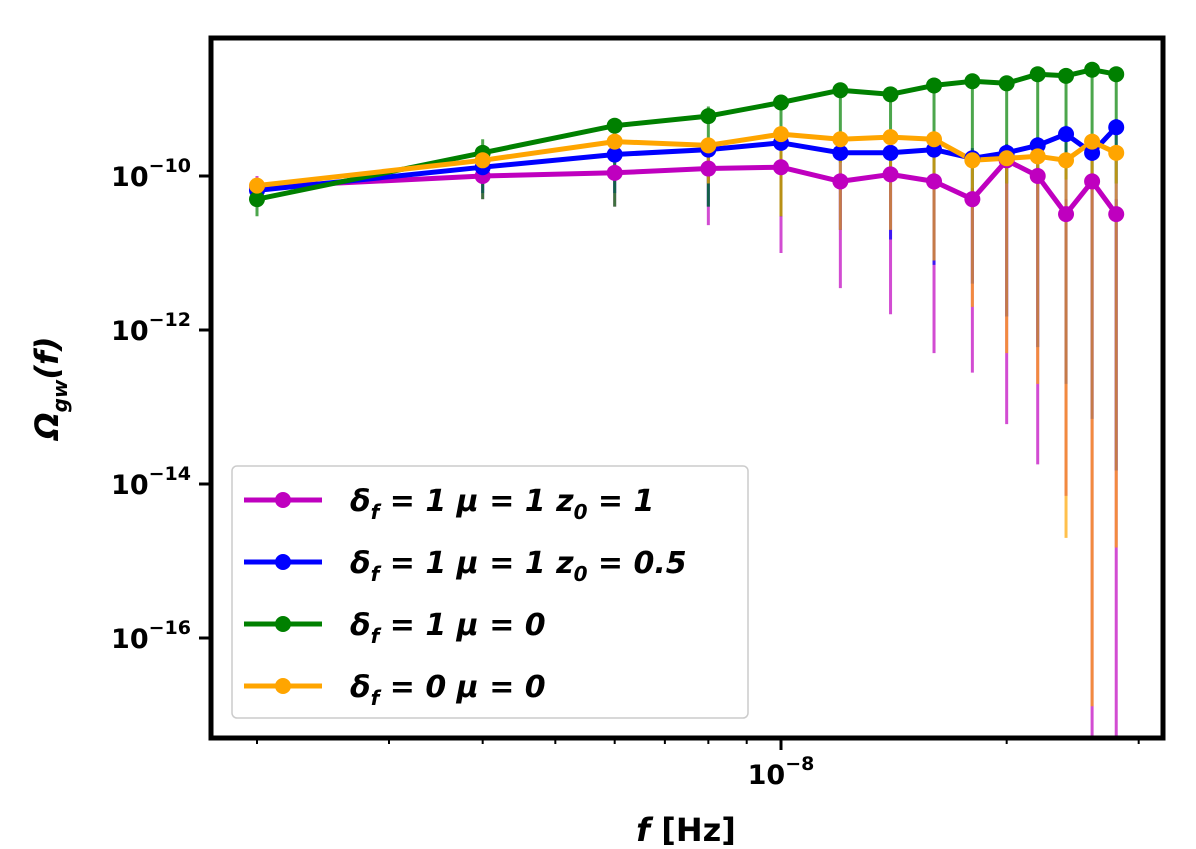 This screenshot has width=1196, height=849. What do you see at coordinates (448, 628) in the screenshot?
I see `legend-label: δf = 1 μ = 0` at bounding box center [448, 628].